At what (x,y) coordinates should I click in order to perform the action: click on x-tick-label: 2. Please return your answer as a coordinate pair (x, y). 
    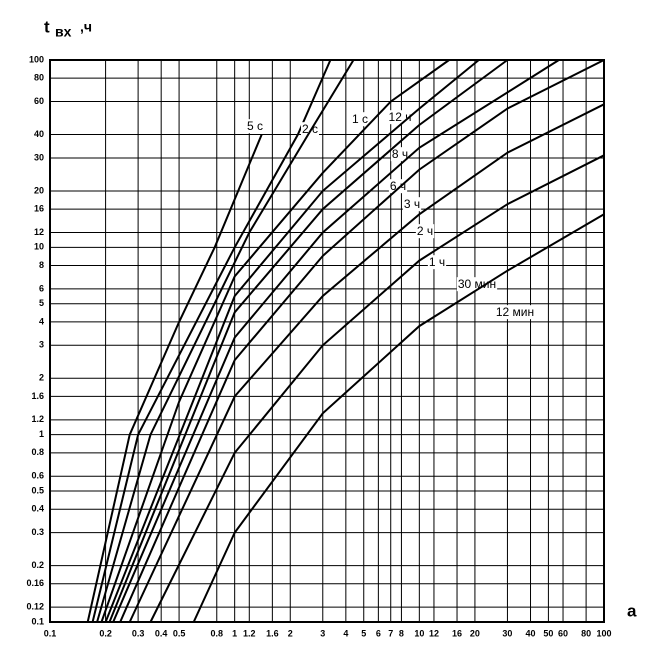
    Looking at the image, I should click on (290, 633).